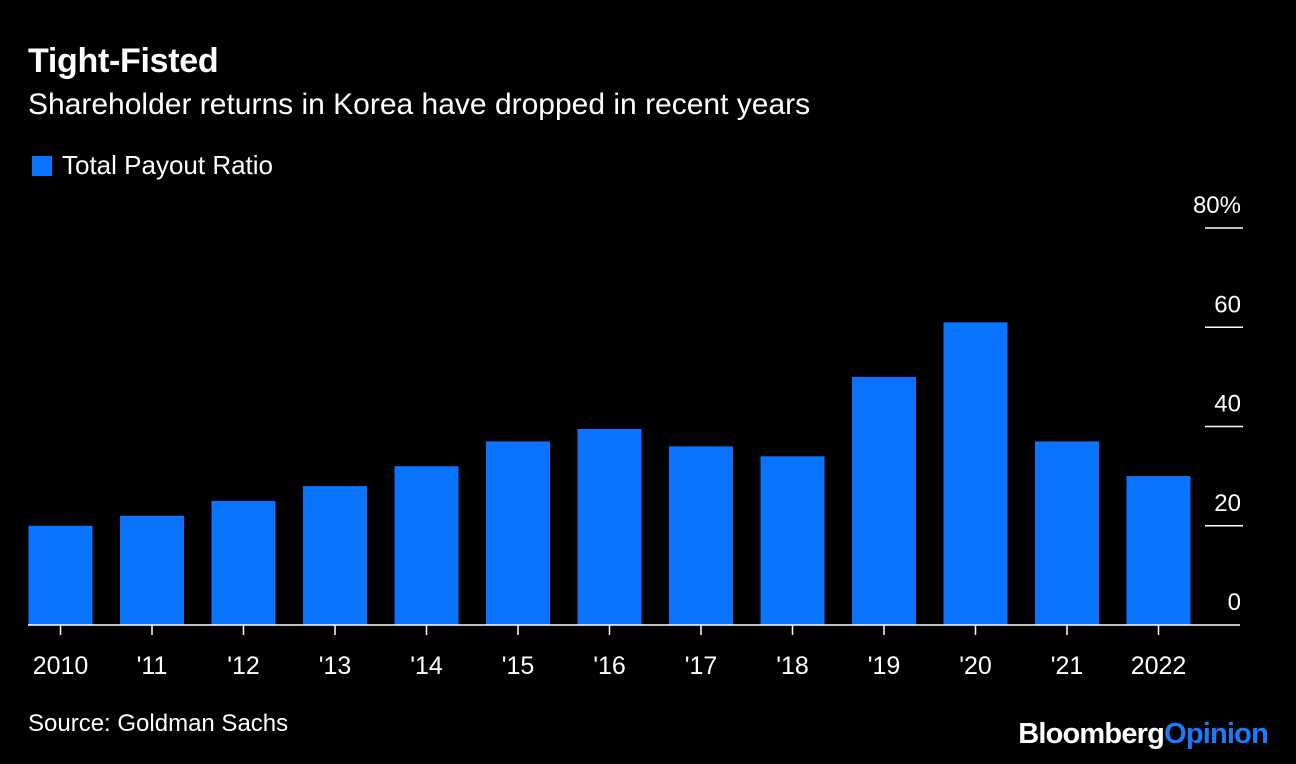 The image size is (1296, 764). What do you see at coordinates (426, 666) in the screenshot?
I see `x-tick-label-4: '14` at bounding box center [426, 666].